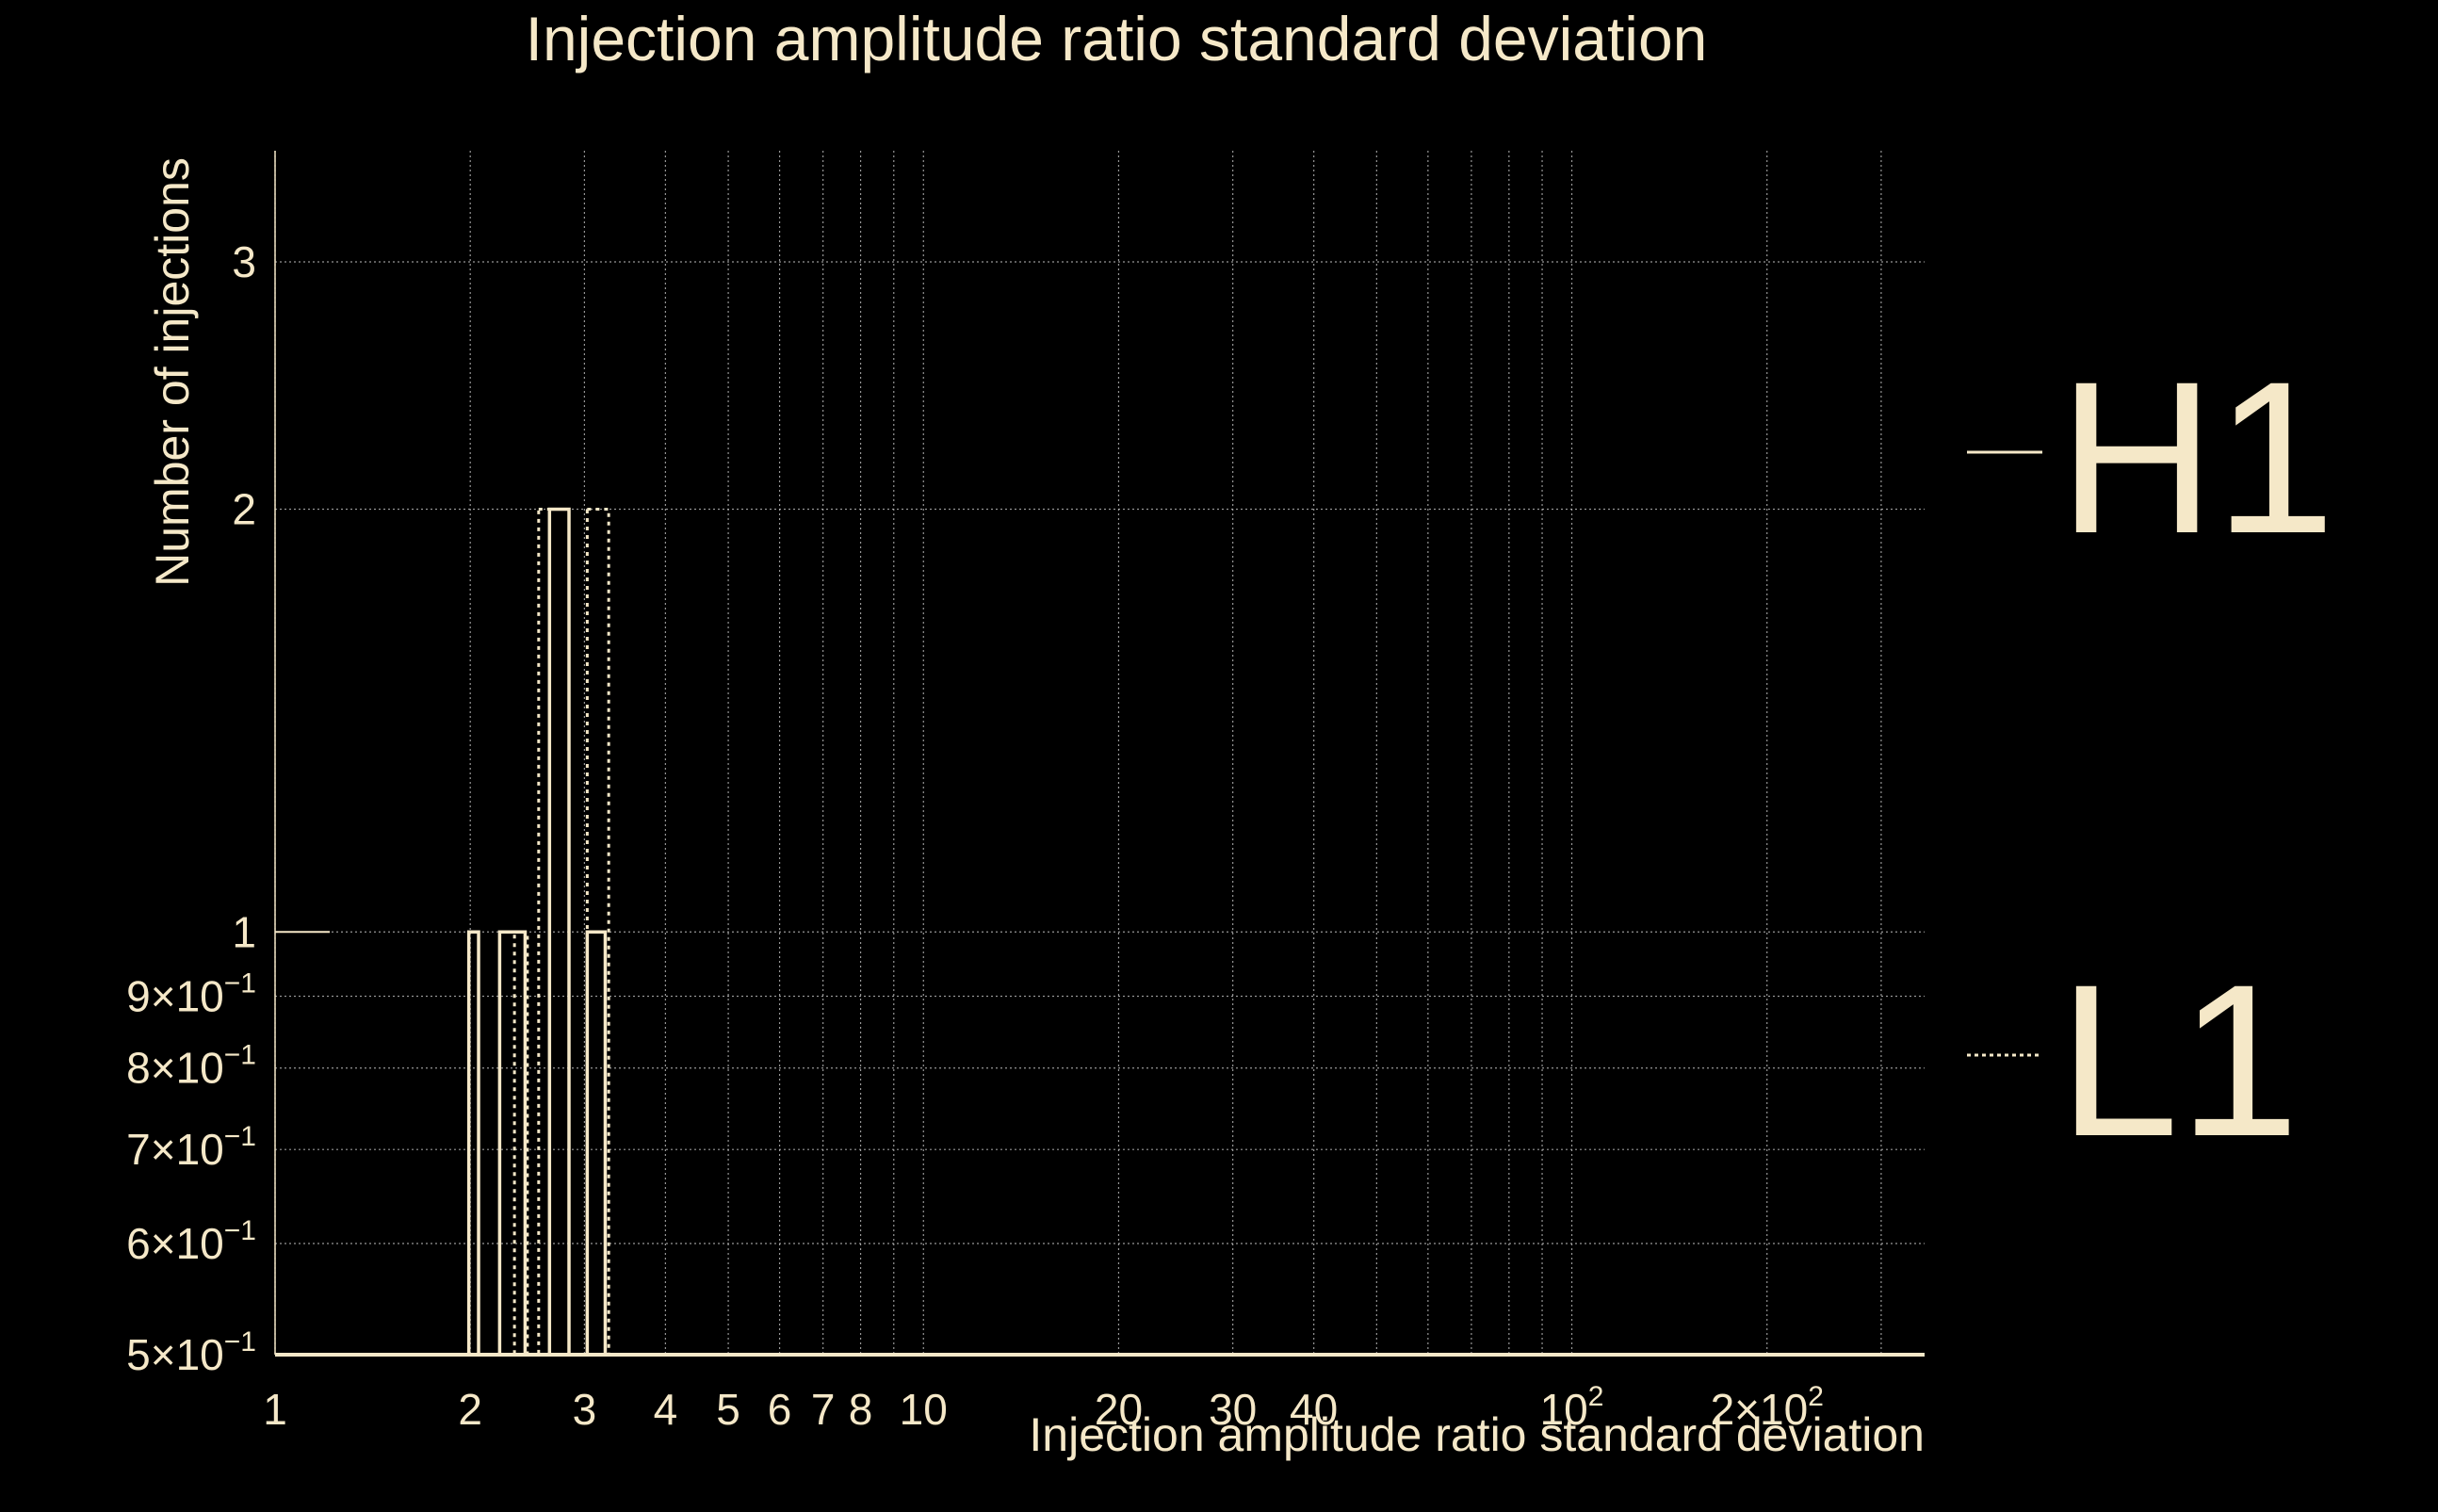 The image size is (2438, 1512). What do you see at coordinates (780, 1409) in the screenshot?
I see `x-tick-label: 6` at bounding box center [780, 1409].